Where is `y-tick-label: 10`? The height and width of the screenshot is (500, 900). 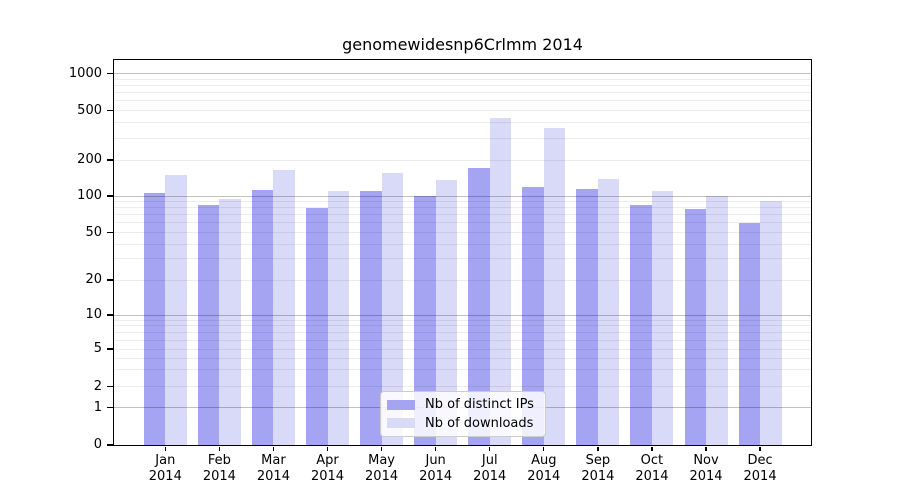
y-tick-label: 10 is located at coordinates (93, 314).